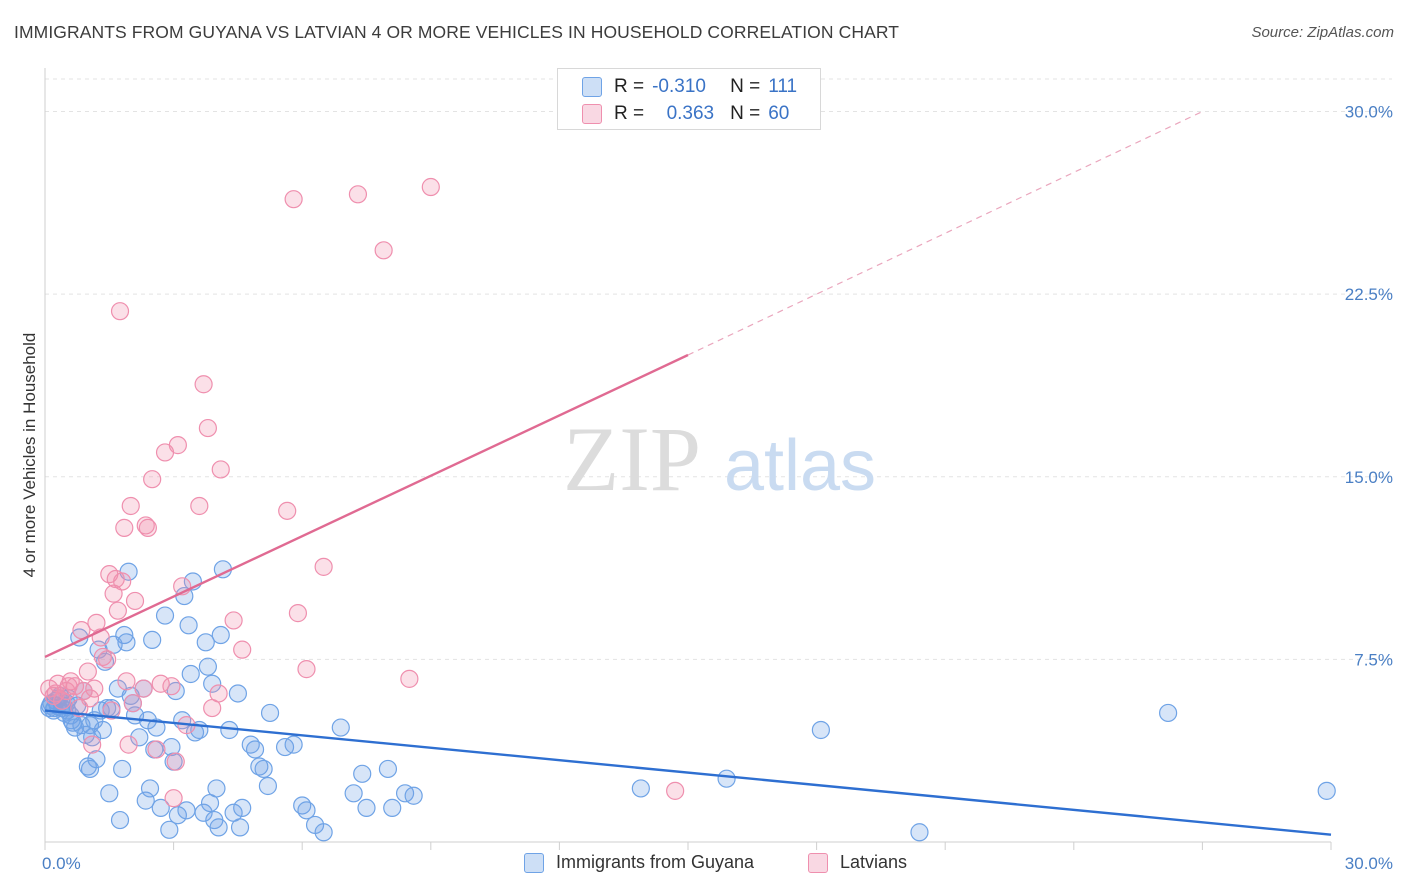 This screenshot has height=892, width=1406. What do you see at coordinates (1369, 294) in the screenshot?
I see `y-tick-label: 22.5%` at bounding box center [1369, 294].